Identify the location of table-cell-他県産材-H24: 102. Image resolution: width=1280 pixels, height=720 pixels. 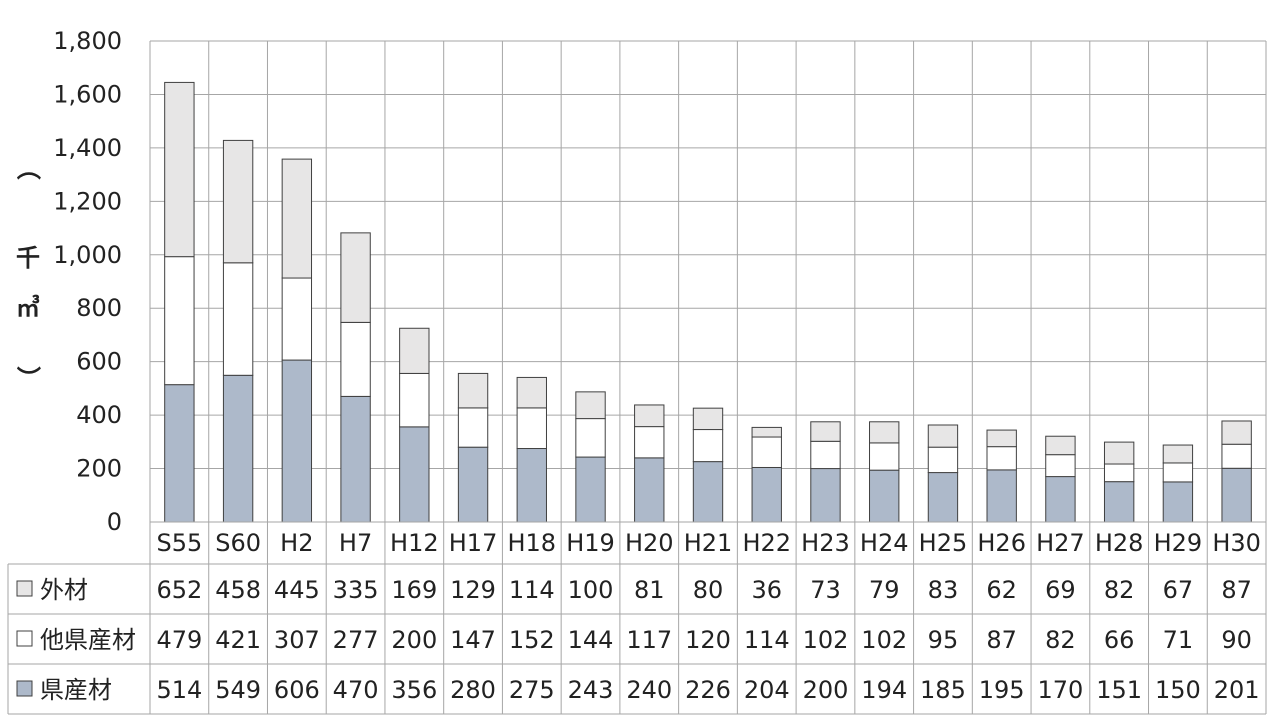
(884, 640).